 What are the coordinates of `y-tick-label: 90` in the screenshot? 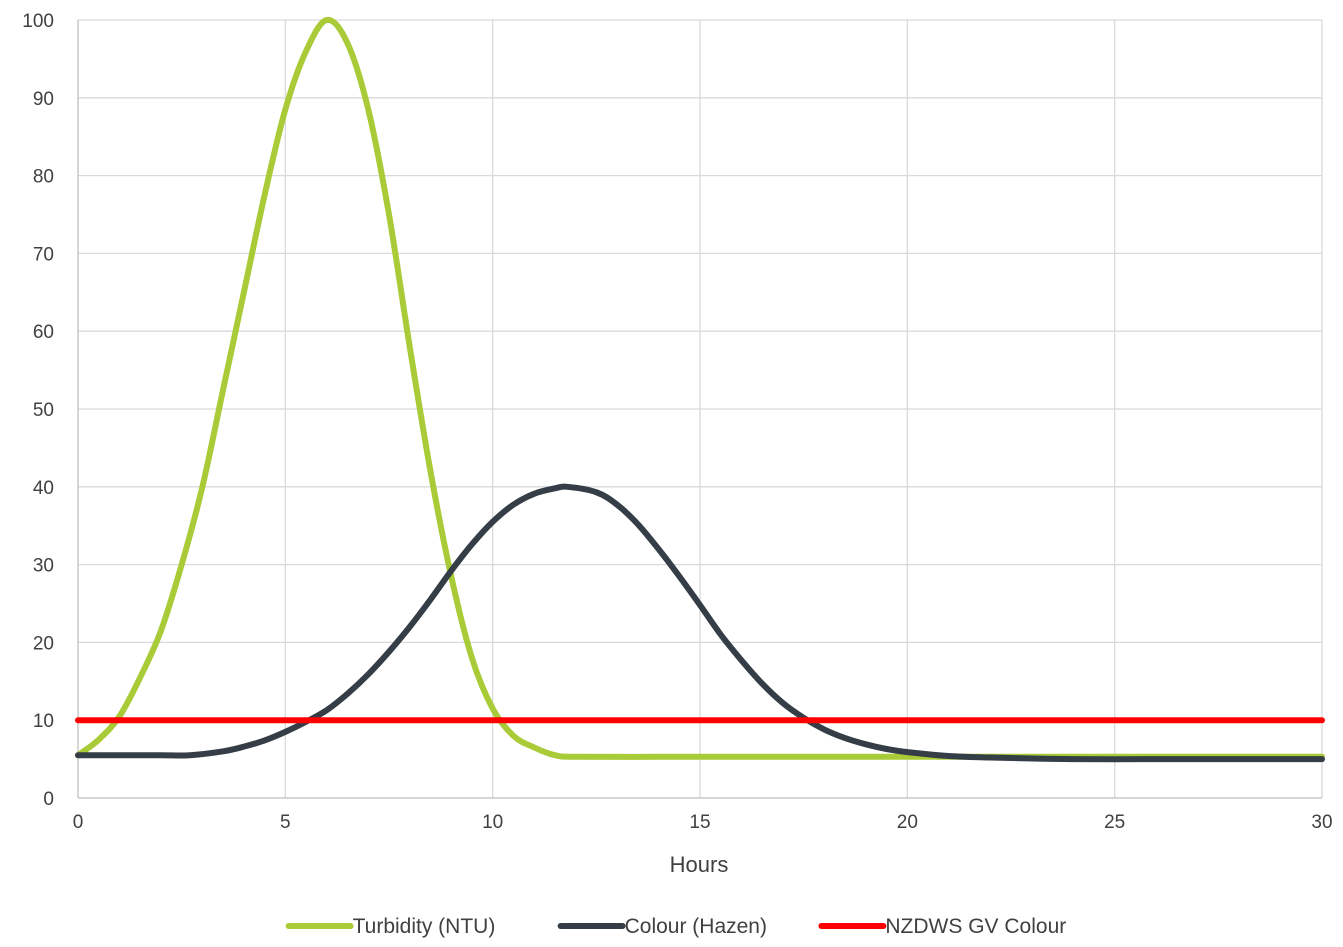 It's located at (43, 99).